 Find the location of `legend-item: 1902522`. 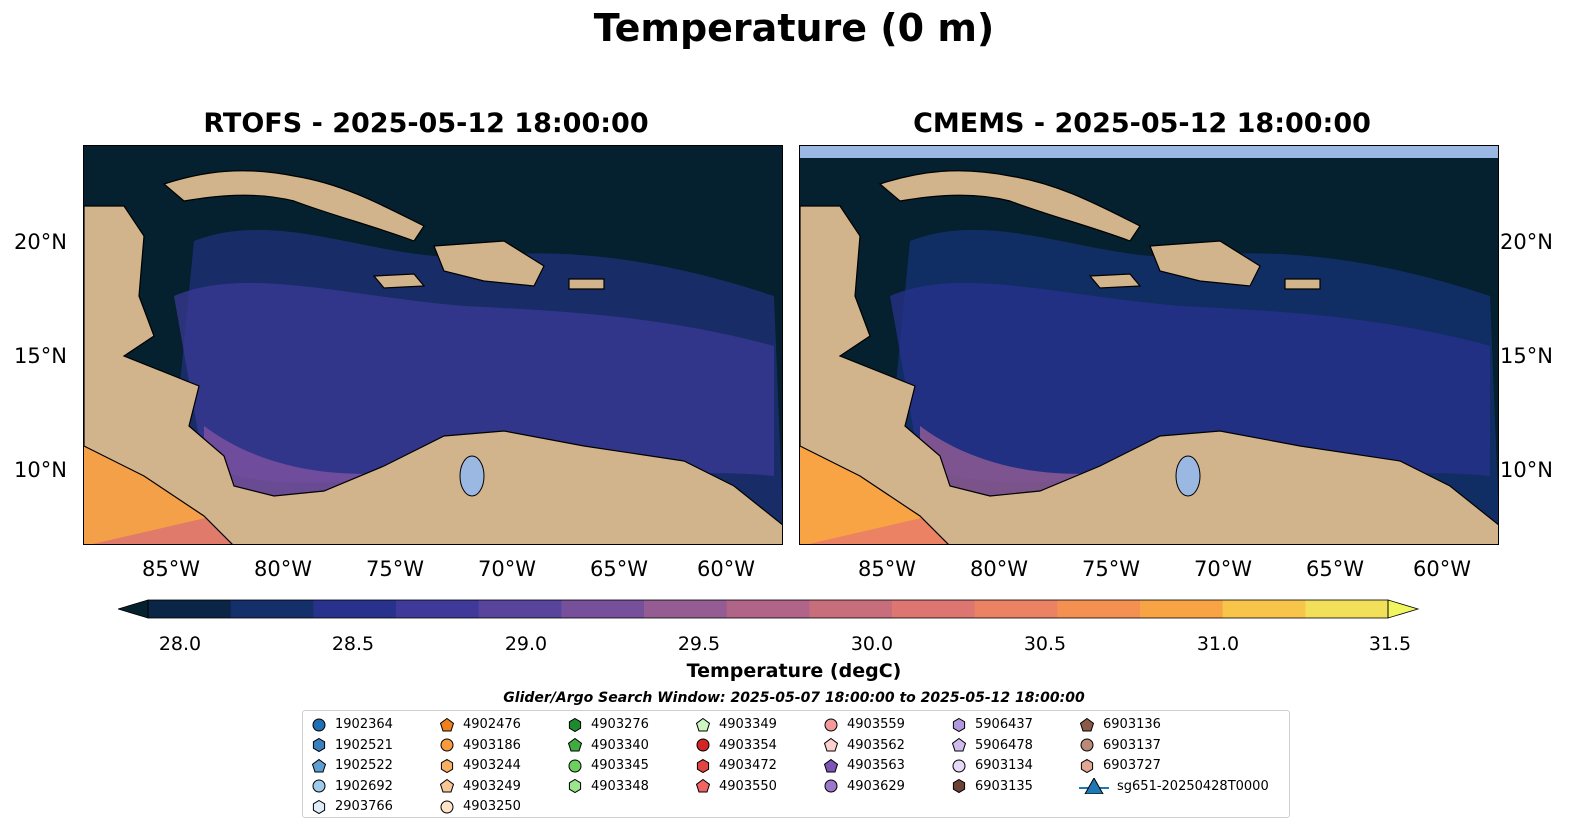

legend-item: 1902522 is located at coordinates (352, 765).